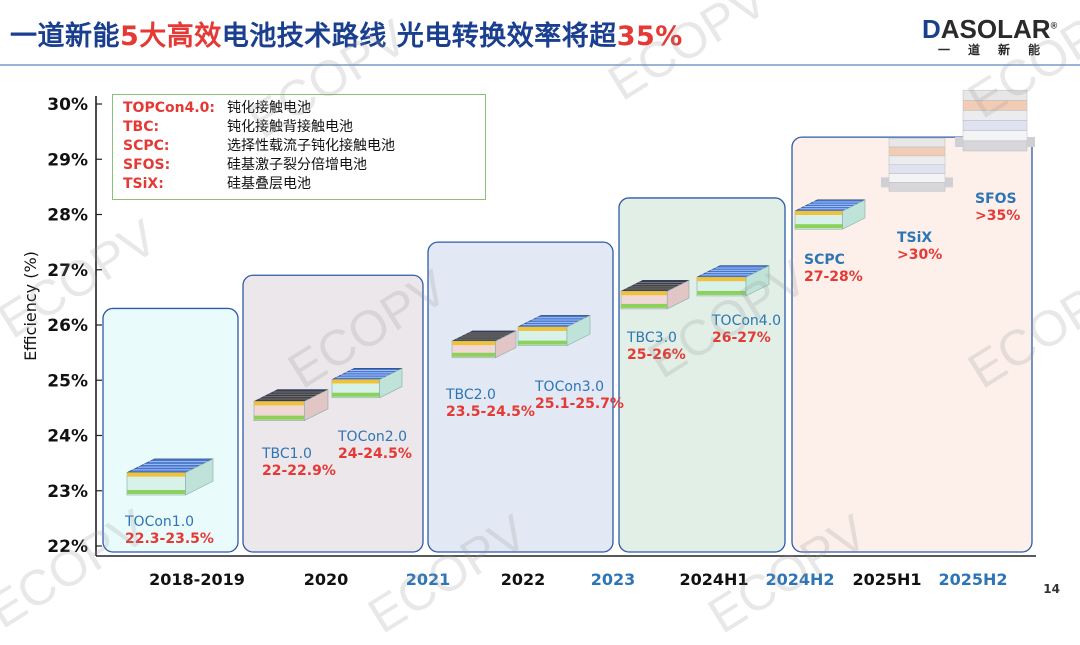  I want to click on y-tick-label: 25%, so click(67, 381).